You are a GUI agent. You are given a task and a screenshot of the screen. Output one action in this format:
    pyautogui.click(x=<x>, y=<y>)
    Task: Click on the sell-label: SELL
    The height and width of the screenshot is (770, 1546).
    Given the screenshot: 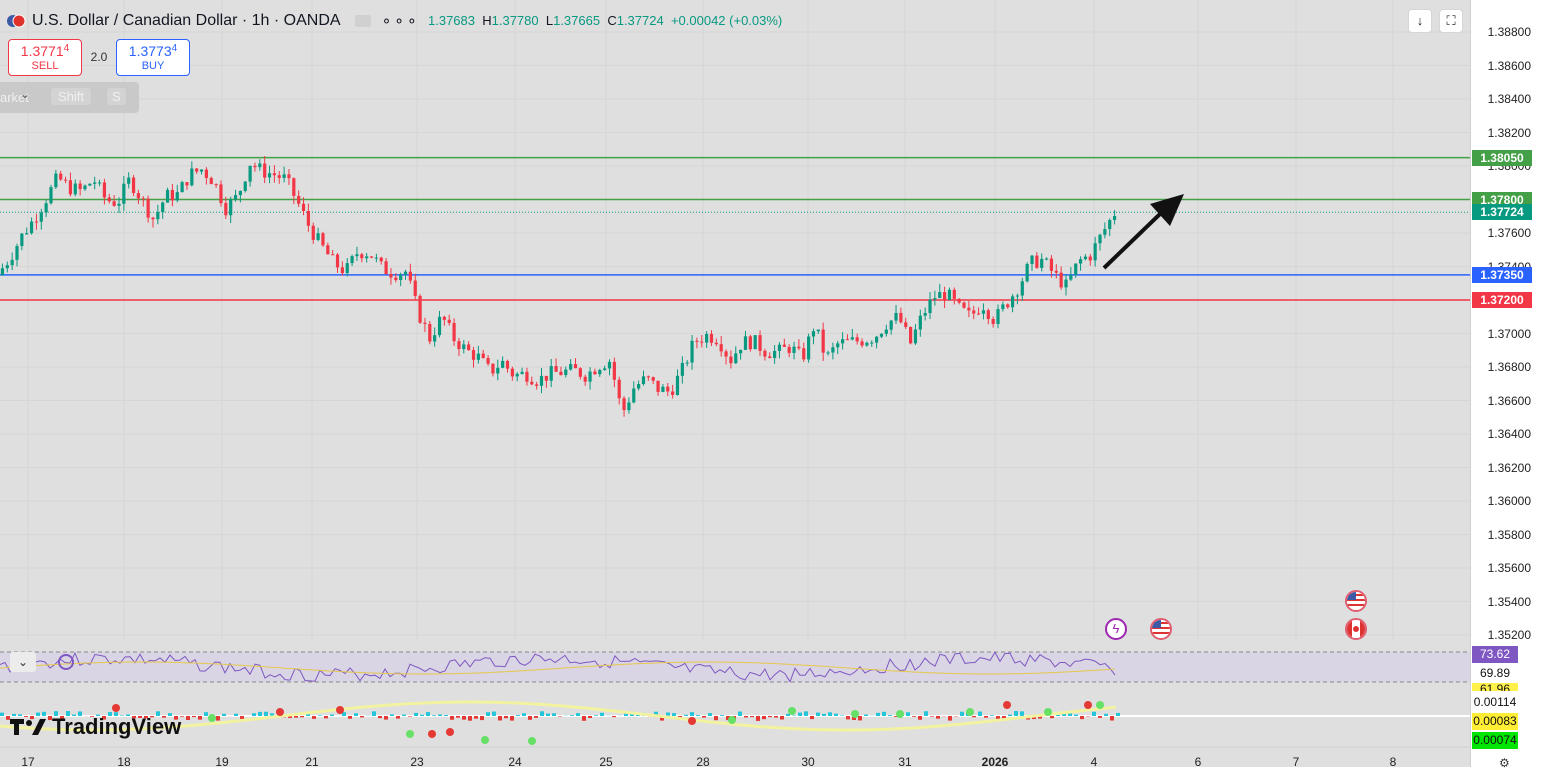 What is the action you would take?
    pyautogui.click(x=45, y=66)
    